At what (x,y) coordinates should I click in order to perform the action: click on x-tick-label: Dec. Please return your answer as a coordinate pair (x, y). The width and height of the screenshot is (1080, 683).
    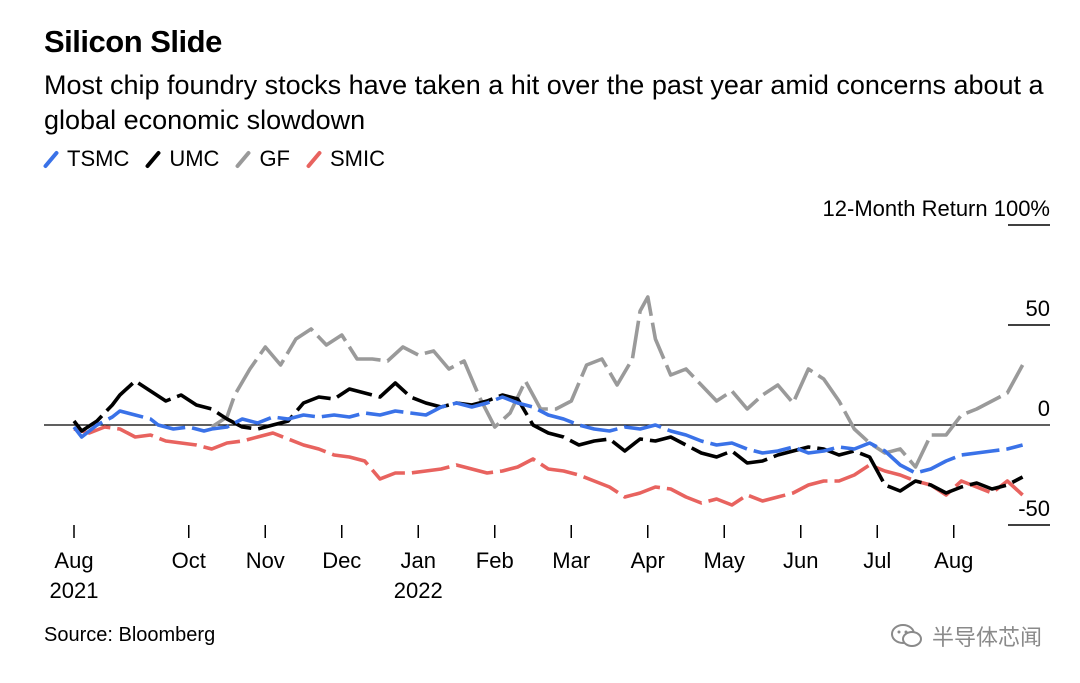
    Looking at the image, I should click on (341, 560).